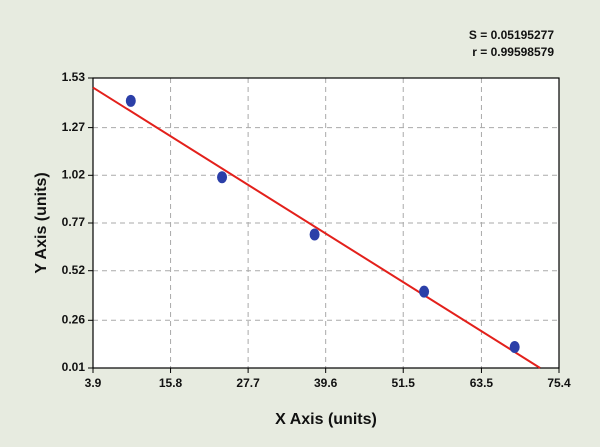  What do you see at coordinates (74, 77) in the screenshot?
I see `y-tick-label: 1.53` at bounding box center [74, 77].